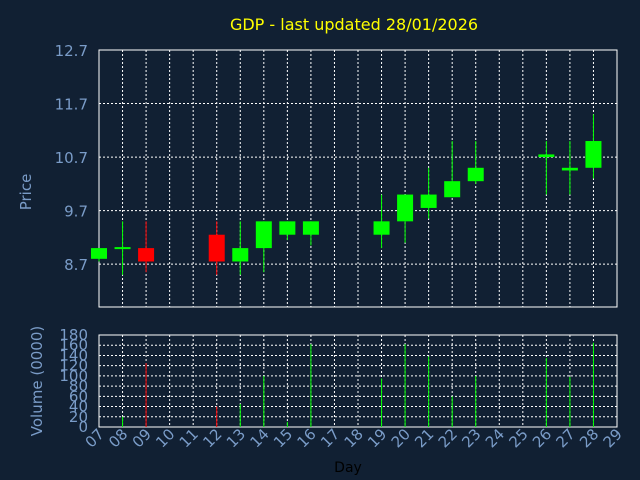 The image size is (640, 480). Describe the element at coordinates (589, 438) in the screenshot. I see `x-tick-label: 28` at that location.